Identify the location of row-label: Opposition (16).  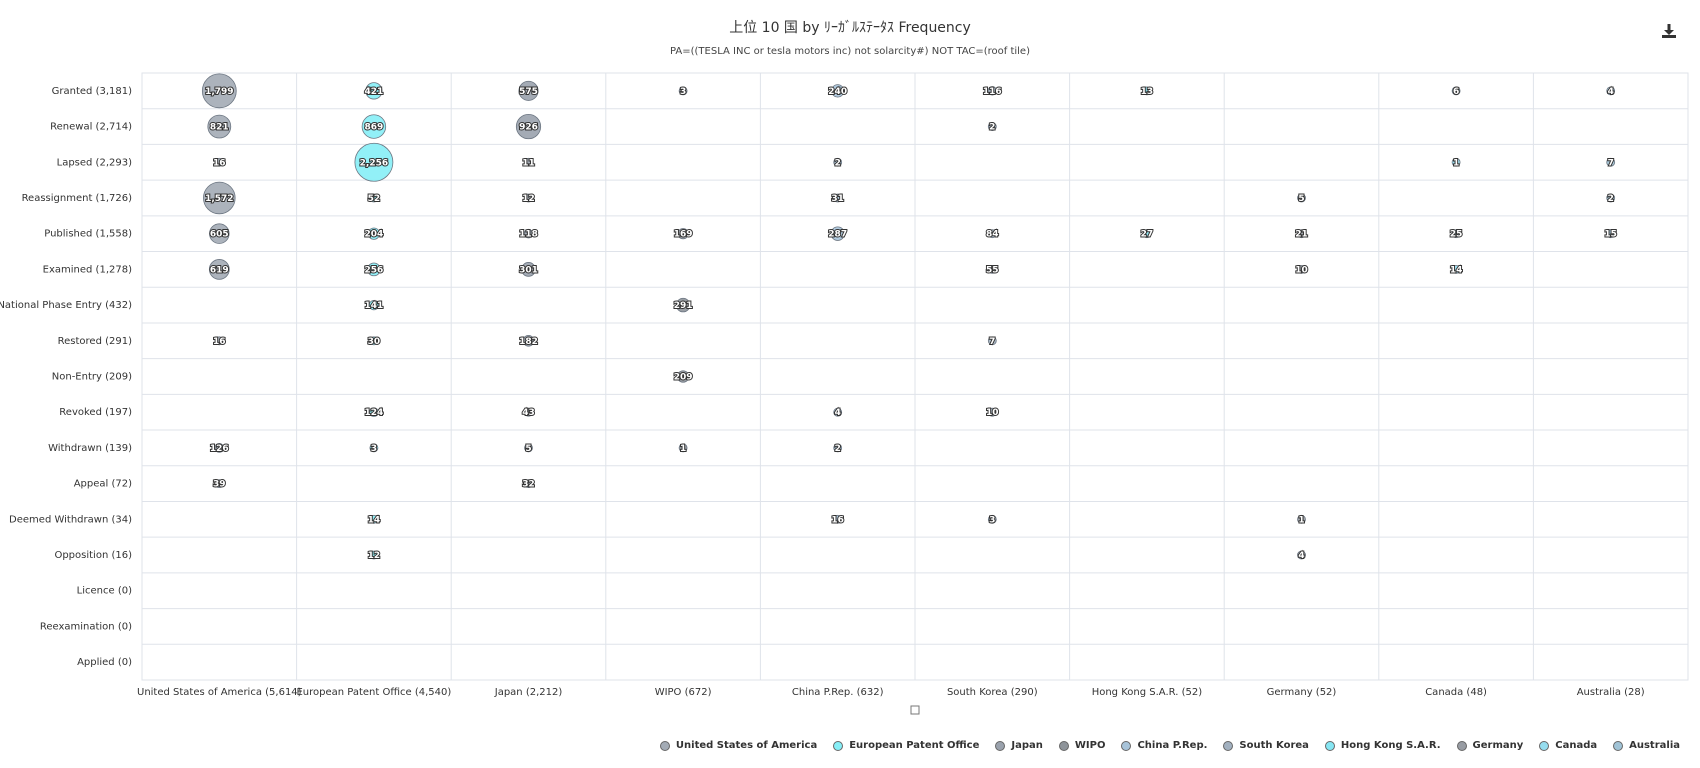
(93, 555).